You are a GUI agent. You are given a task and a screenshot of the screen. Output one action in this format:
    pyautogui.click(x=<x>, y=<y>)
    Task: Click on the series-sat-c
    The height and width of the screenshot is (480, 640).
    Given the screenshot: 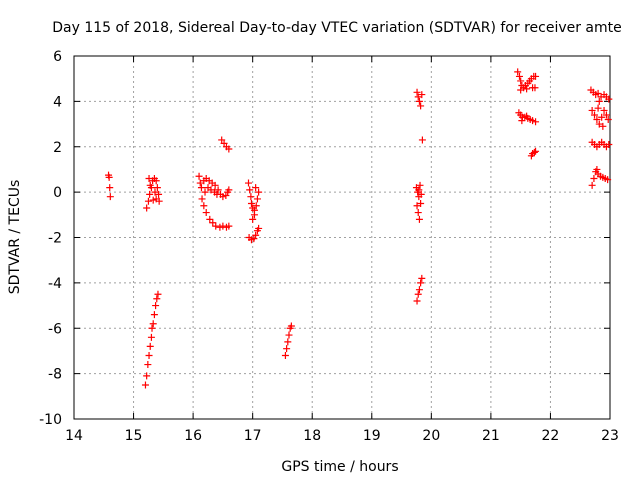 What is the action you would take?
    pyautogui.click(x=153, y=193)
    